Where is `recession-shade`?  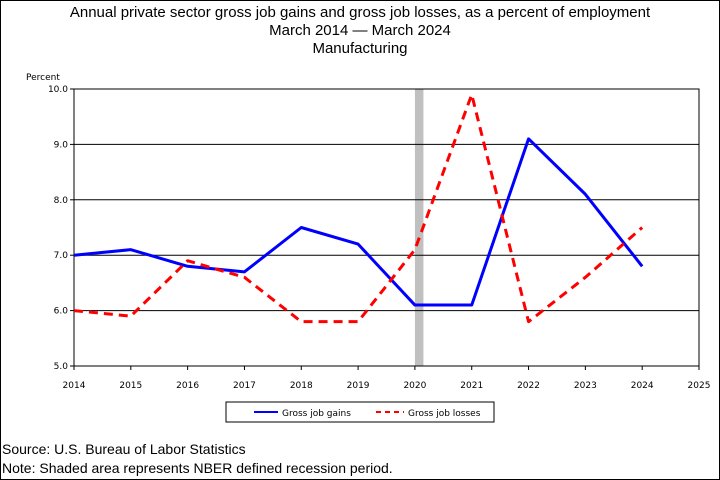
recession-shade is located at coordinates (419, 227).